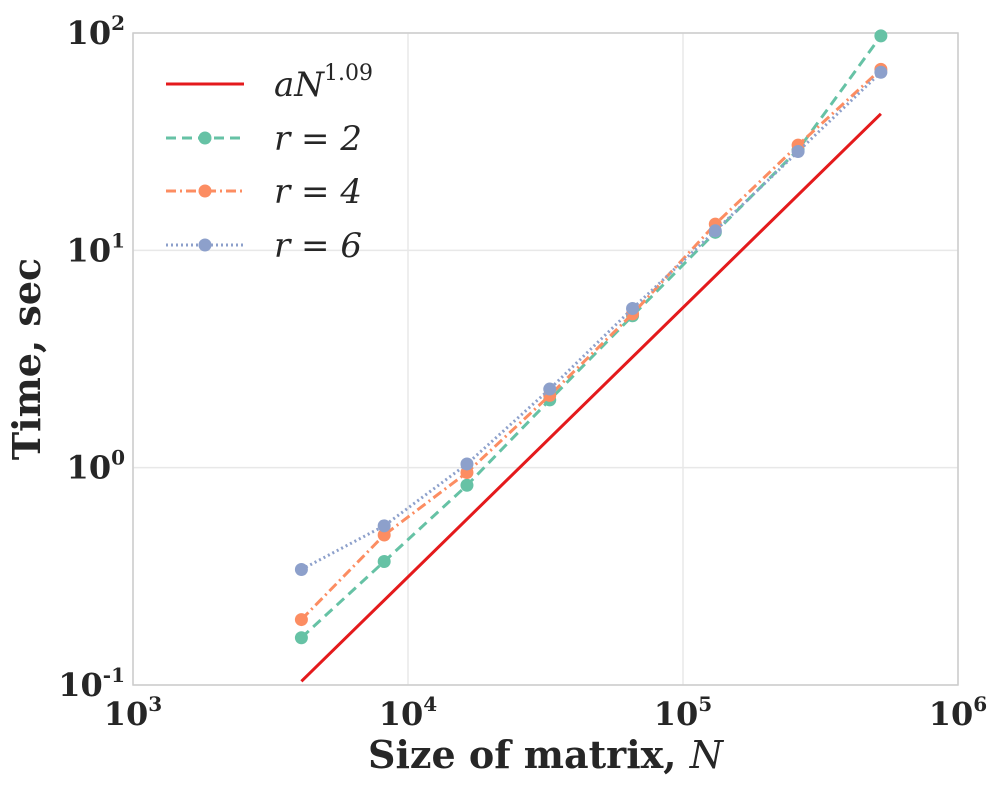  What do you see at coordinates (96, 466) in the screenshot?
I see `y-tick-label: 100` at bounding box center [96, 466].